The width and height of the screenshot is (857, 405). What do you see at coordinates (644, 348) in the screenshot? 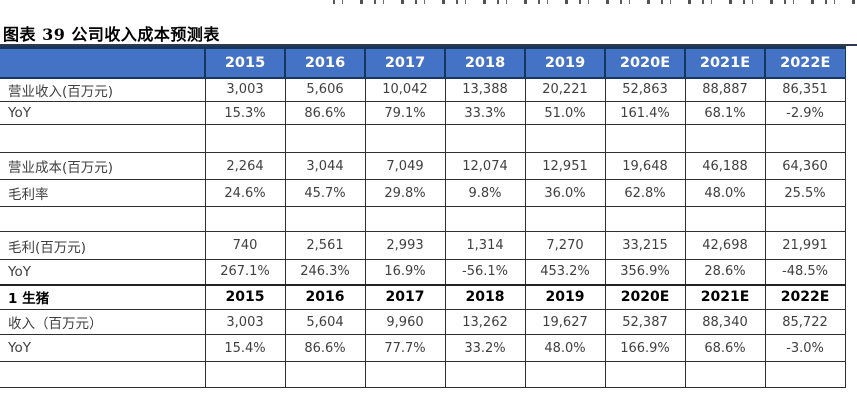
I see `value-cell: 166.9%` at bounding box center [644, 348].